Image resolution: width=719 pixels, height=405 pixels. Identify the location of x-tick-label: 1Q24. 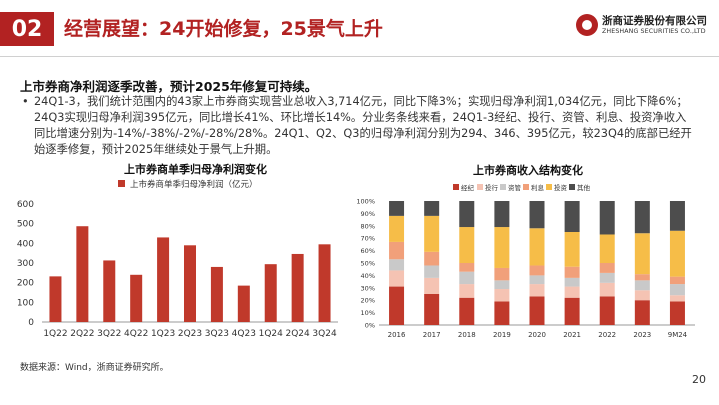
(271, 334).